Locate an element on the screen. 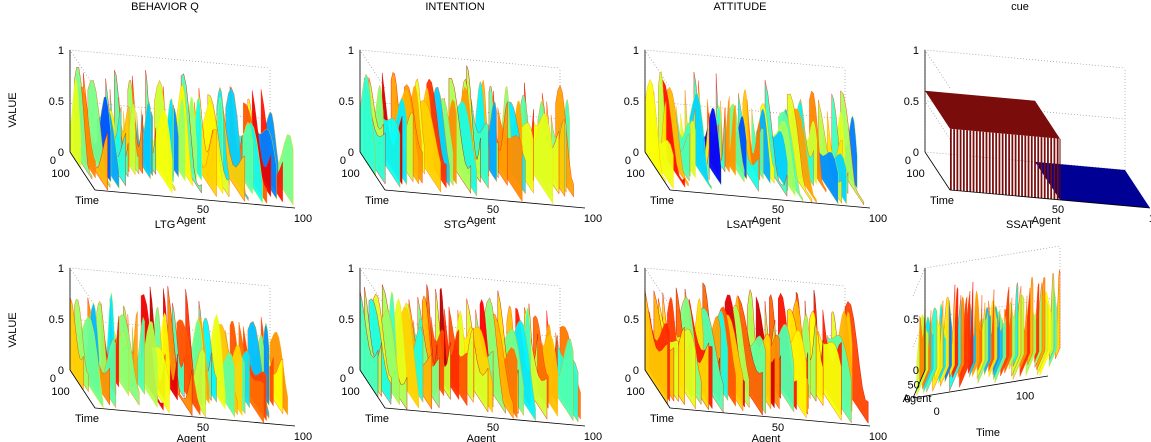 The image size is (1151, 442). row2-value-label: VALUE is located at coordinates (13, 329).